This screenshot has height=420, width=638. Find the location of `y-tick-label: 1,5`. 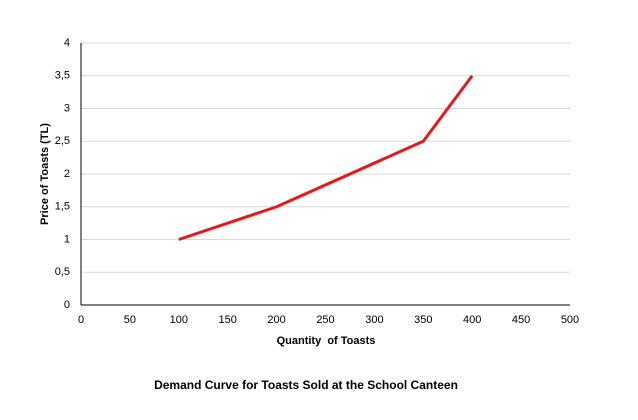

y-tick-label: 1,5 is located at coordinates (62, 207).